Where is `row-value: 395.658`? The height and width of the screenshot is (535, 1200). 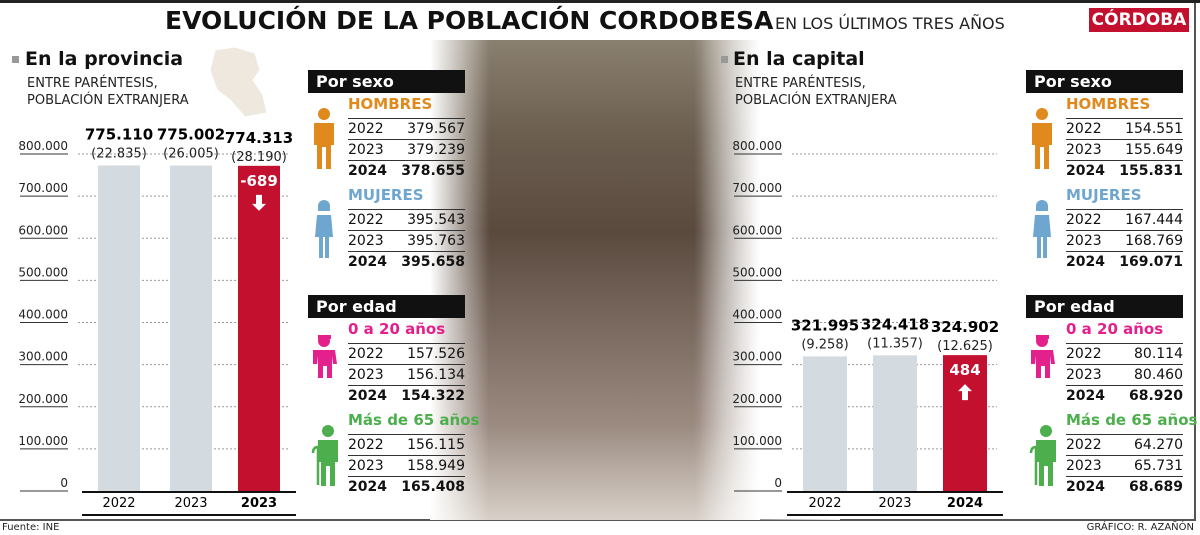
row-value: 395.658 is located at coordinates (433, 262).